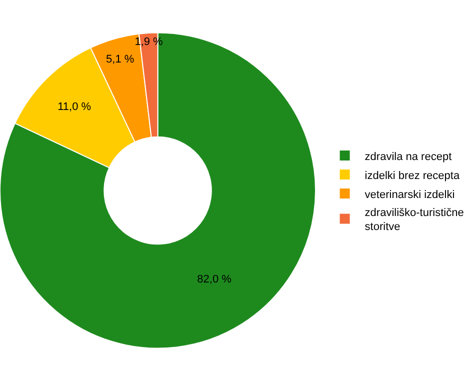 This screenshot has width=470, height=371. What do you see at coordinates (414, 220) in the screenshot?
I see `legend-label: zdraviliško-turistične storitve` at bounding box center [414, 220].